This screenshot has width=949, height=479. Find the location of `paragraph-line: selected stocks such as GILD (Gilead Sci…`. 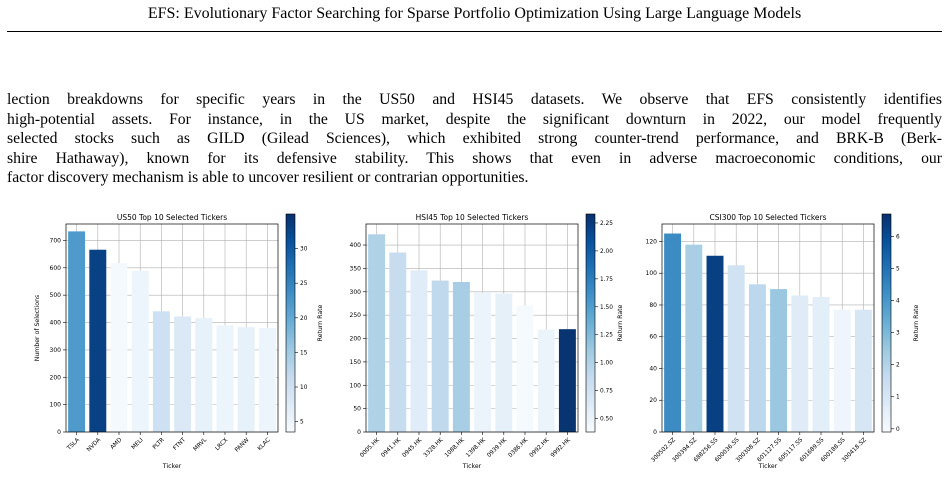

paragraph-line: selected stocks such as GILD (Gilead Sci… is located at coordinates (474, 139).